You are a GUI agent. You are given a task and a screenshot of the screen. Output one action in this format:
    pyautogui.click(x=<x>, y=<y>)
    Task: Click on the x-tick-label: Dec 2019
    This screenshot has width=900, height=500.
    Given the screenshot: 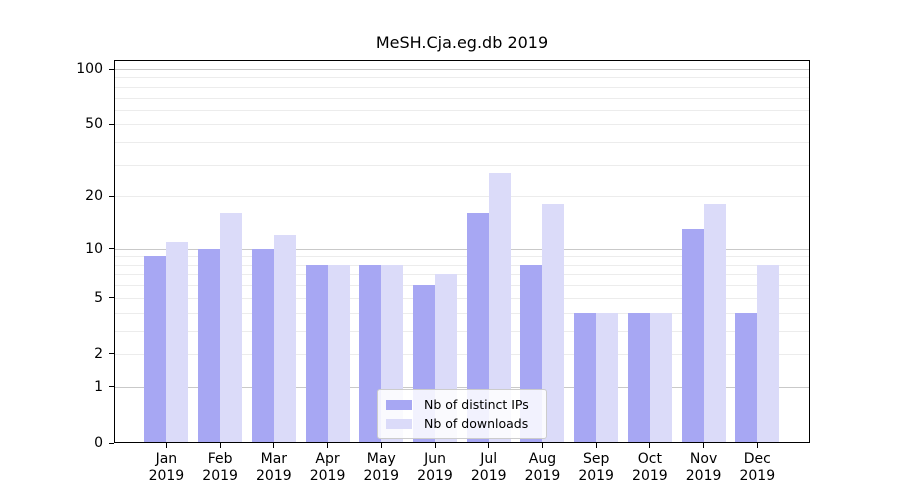 What is the action you would take?
    pyautogui.click(x=757, y=468)
    